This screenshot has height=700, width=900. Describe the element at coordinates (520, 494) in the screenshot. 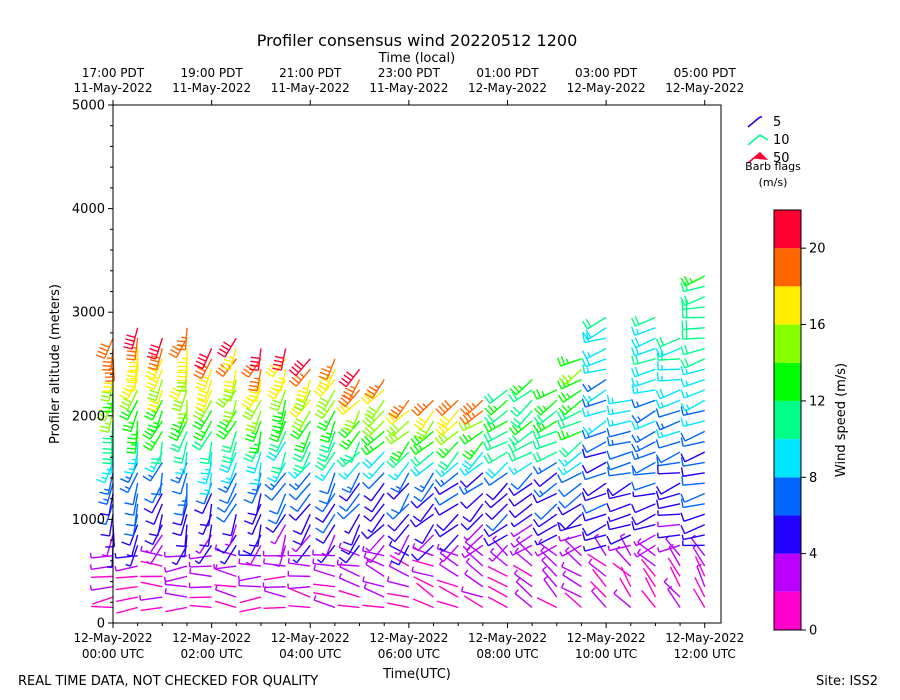

I see `barb-profile` at that location.